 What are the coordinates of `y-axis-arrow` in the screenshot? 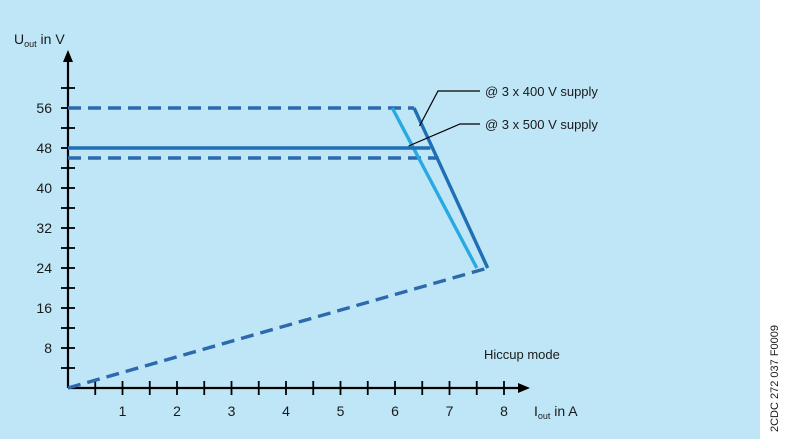 It's located at (68, 56).